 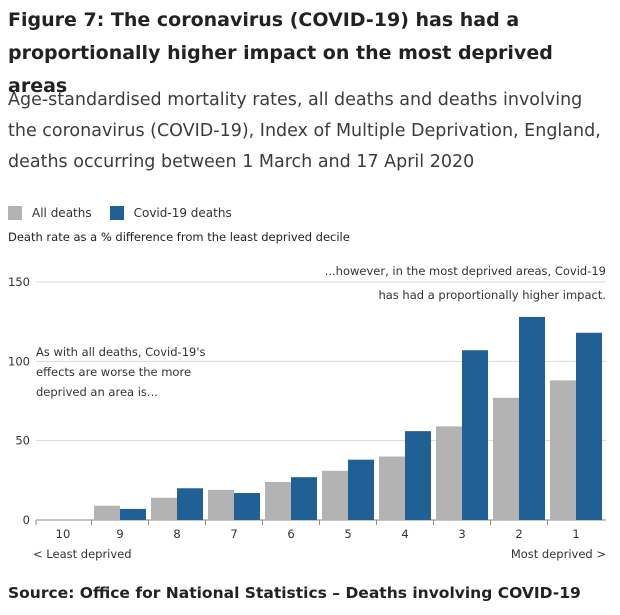 I want to click on y-tick-label: 100, so click(x=19, y=361).